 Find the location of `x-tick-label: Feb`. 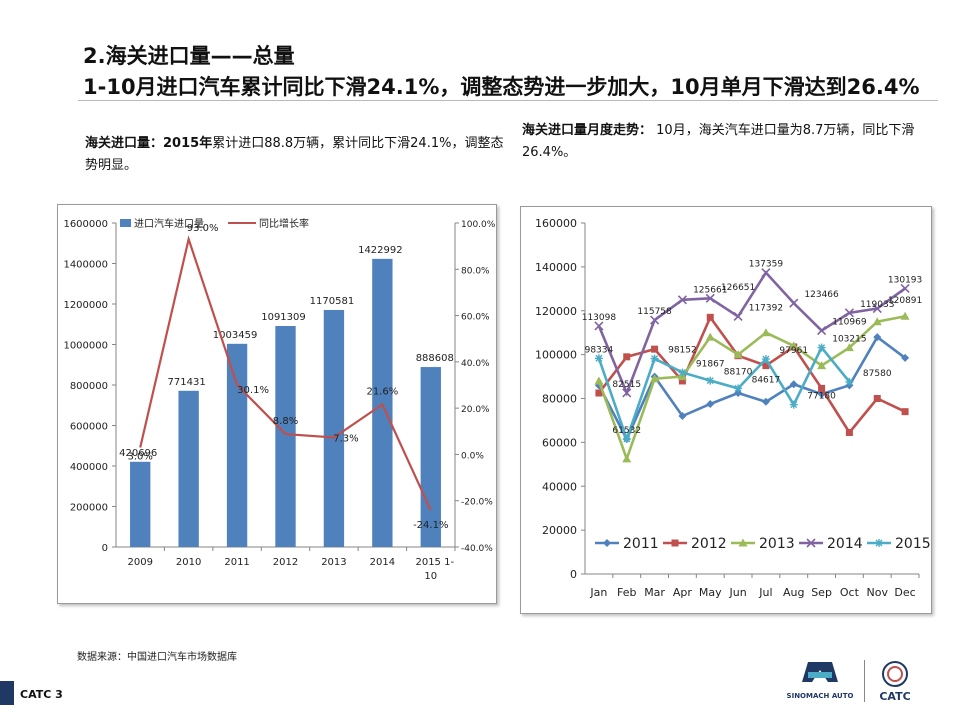

x-tick-label: Feb is located at coordinates (626, 592).